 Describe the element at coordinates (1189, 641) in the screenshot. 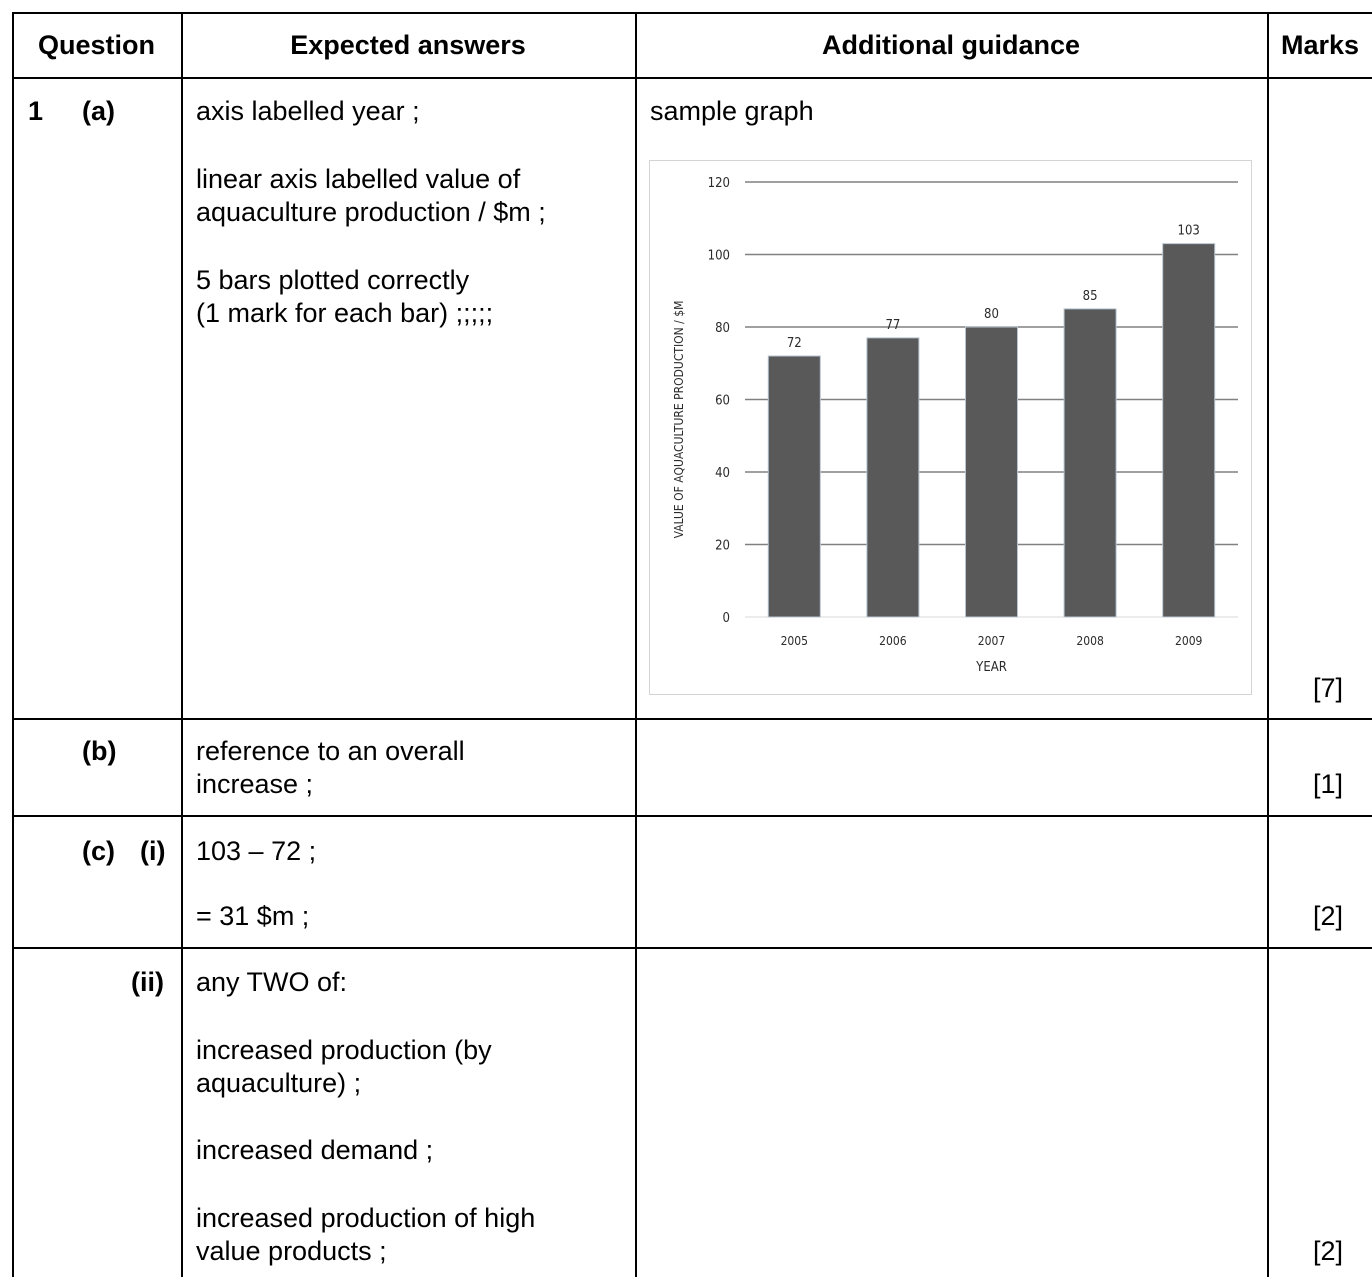

I see `x-tick-label: 2009` at that location.